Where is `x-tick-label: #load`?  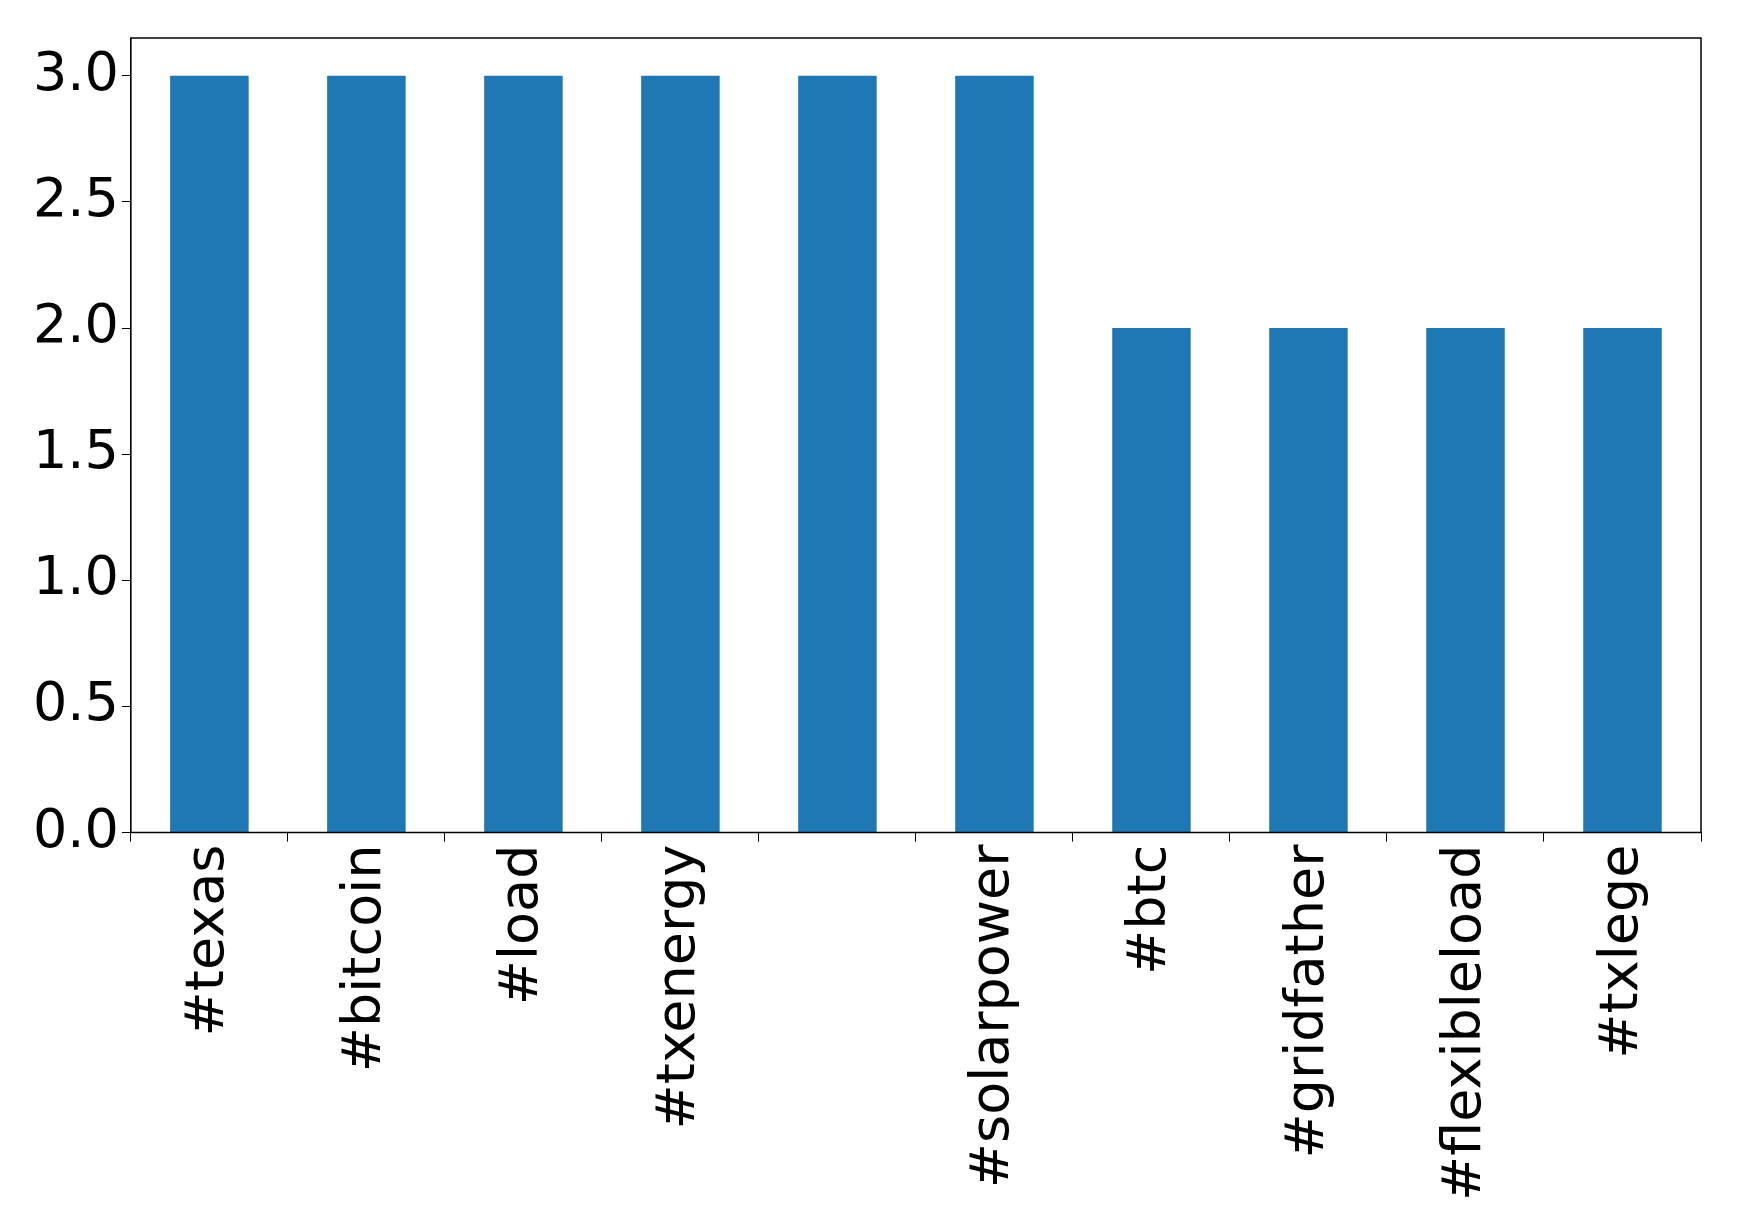 x-tick-label: #load is located at coordinates (519, 925).